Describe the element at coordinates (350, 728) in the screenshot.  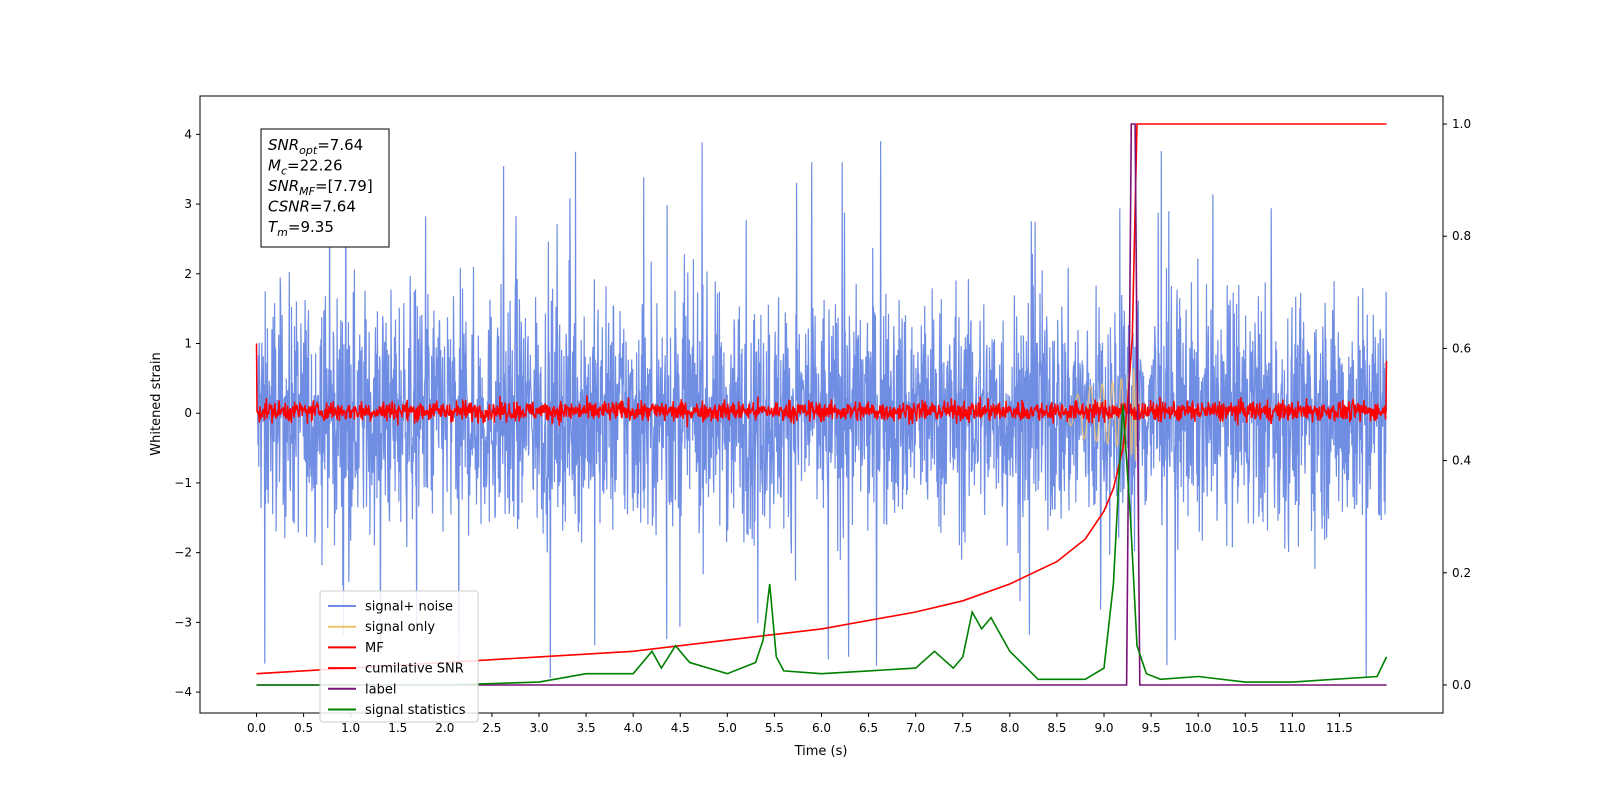
I see `x-tick-label: 1.0` at that location.